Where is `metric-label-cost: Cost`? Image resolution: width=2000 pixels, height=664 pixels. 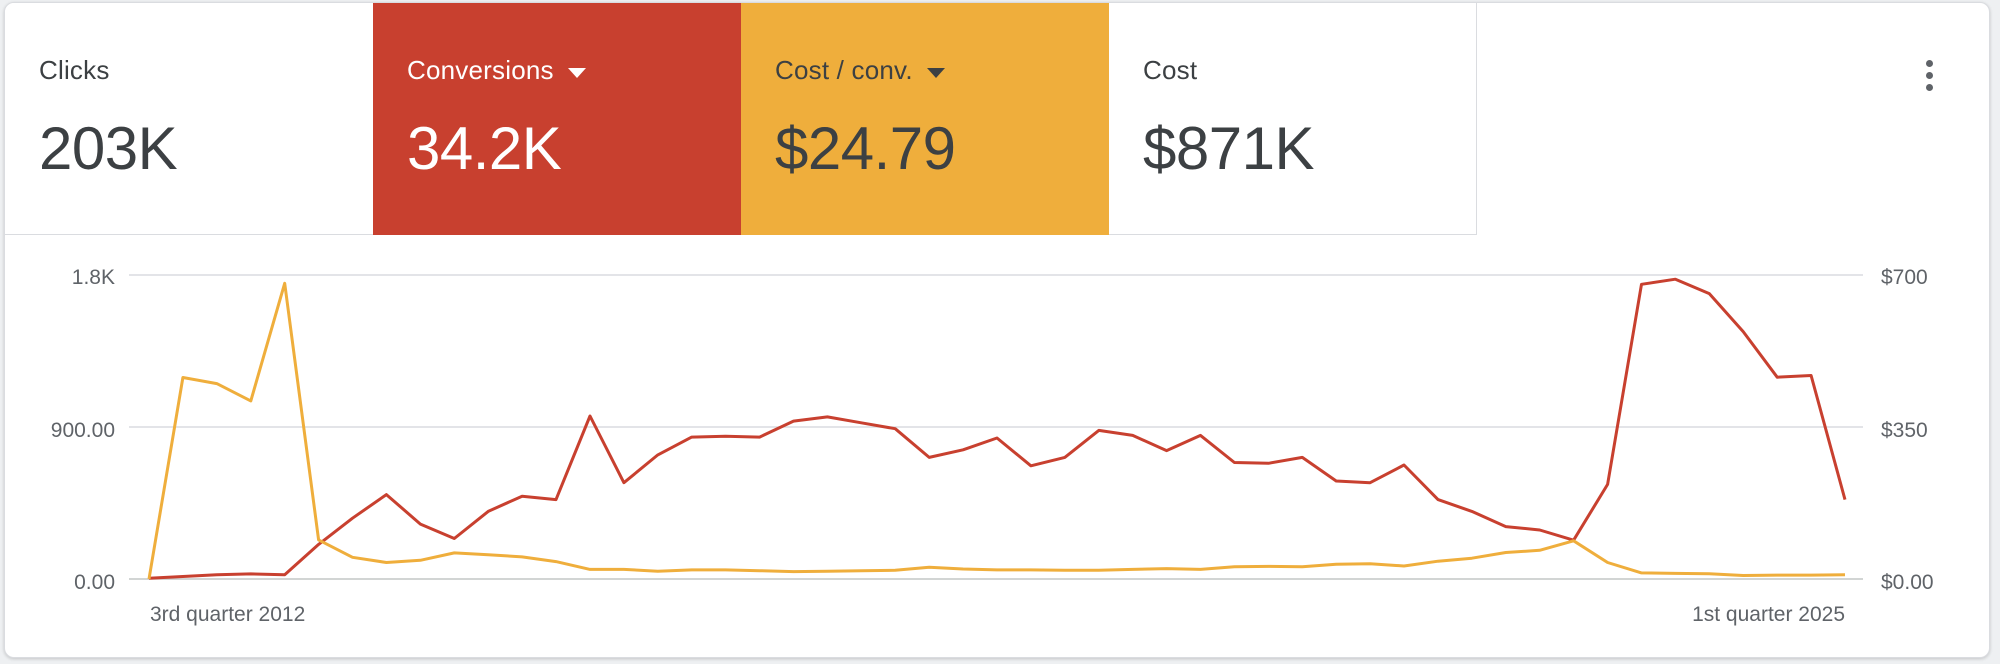
metric-label-cost: Cost is located at coordinates (1309, 70).